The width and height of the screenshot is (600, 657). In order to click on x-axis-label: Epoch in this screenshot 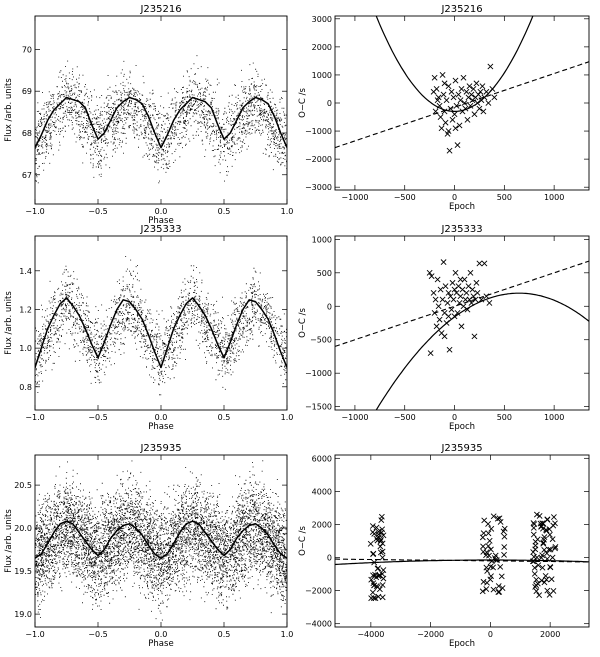, I will do `click(462, 427)`.